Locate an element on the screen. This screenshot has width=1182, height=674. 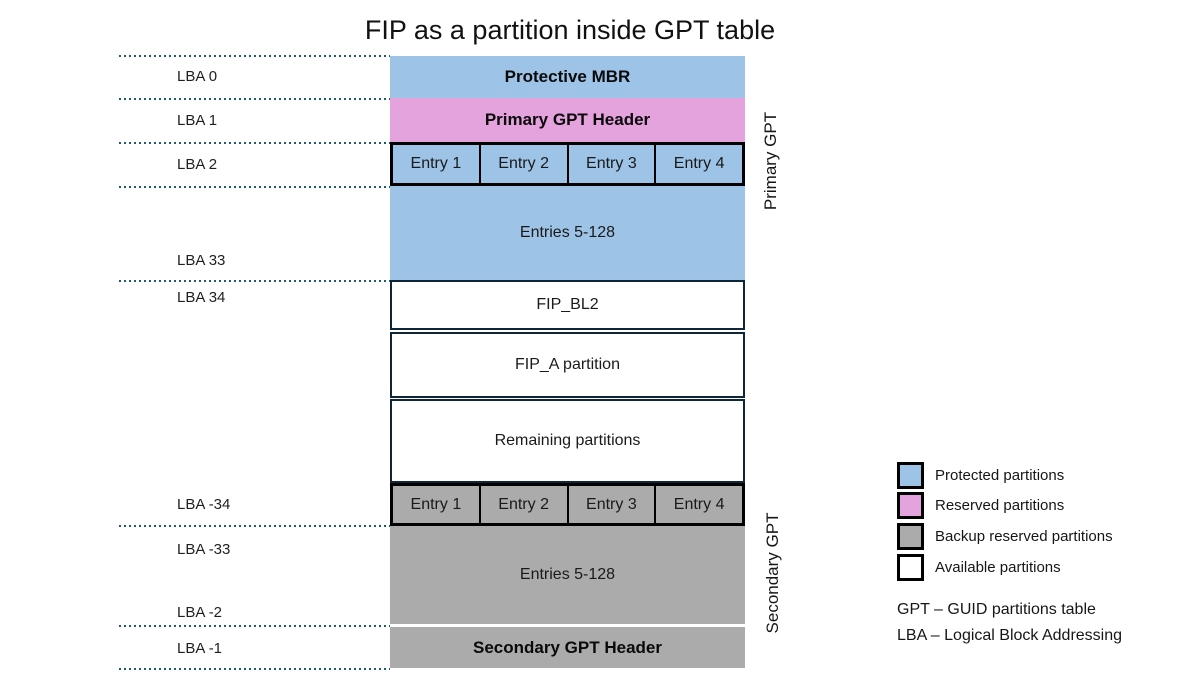
lba-label-neg34: LBA -34 is located at coordinates (204, 504).